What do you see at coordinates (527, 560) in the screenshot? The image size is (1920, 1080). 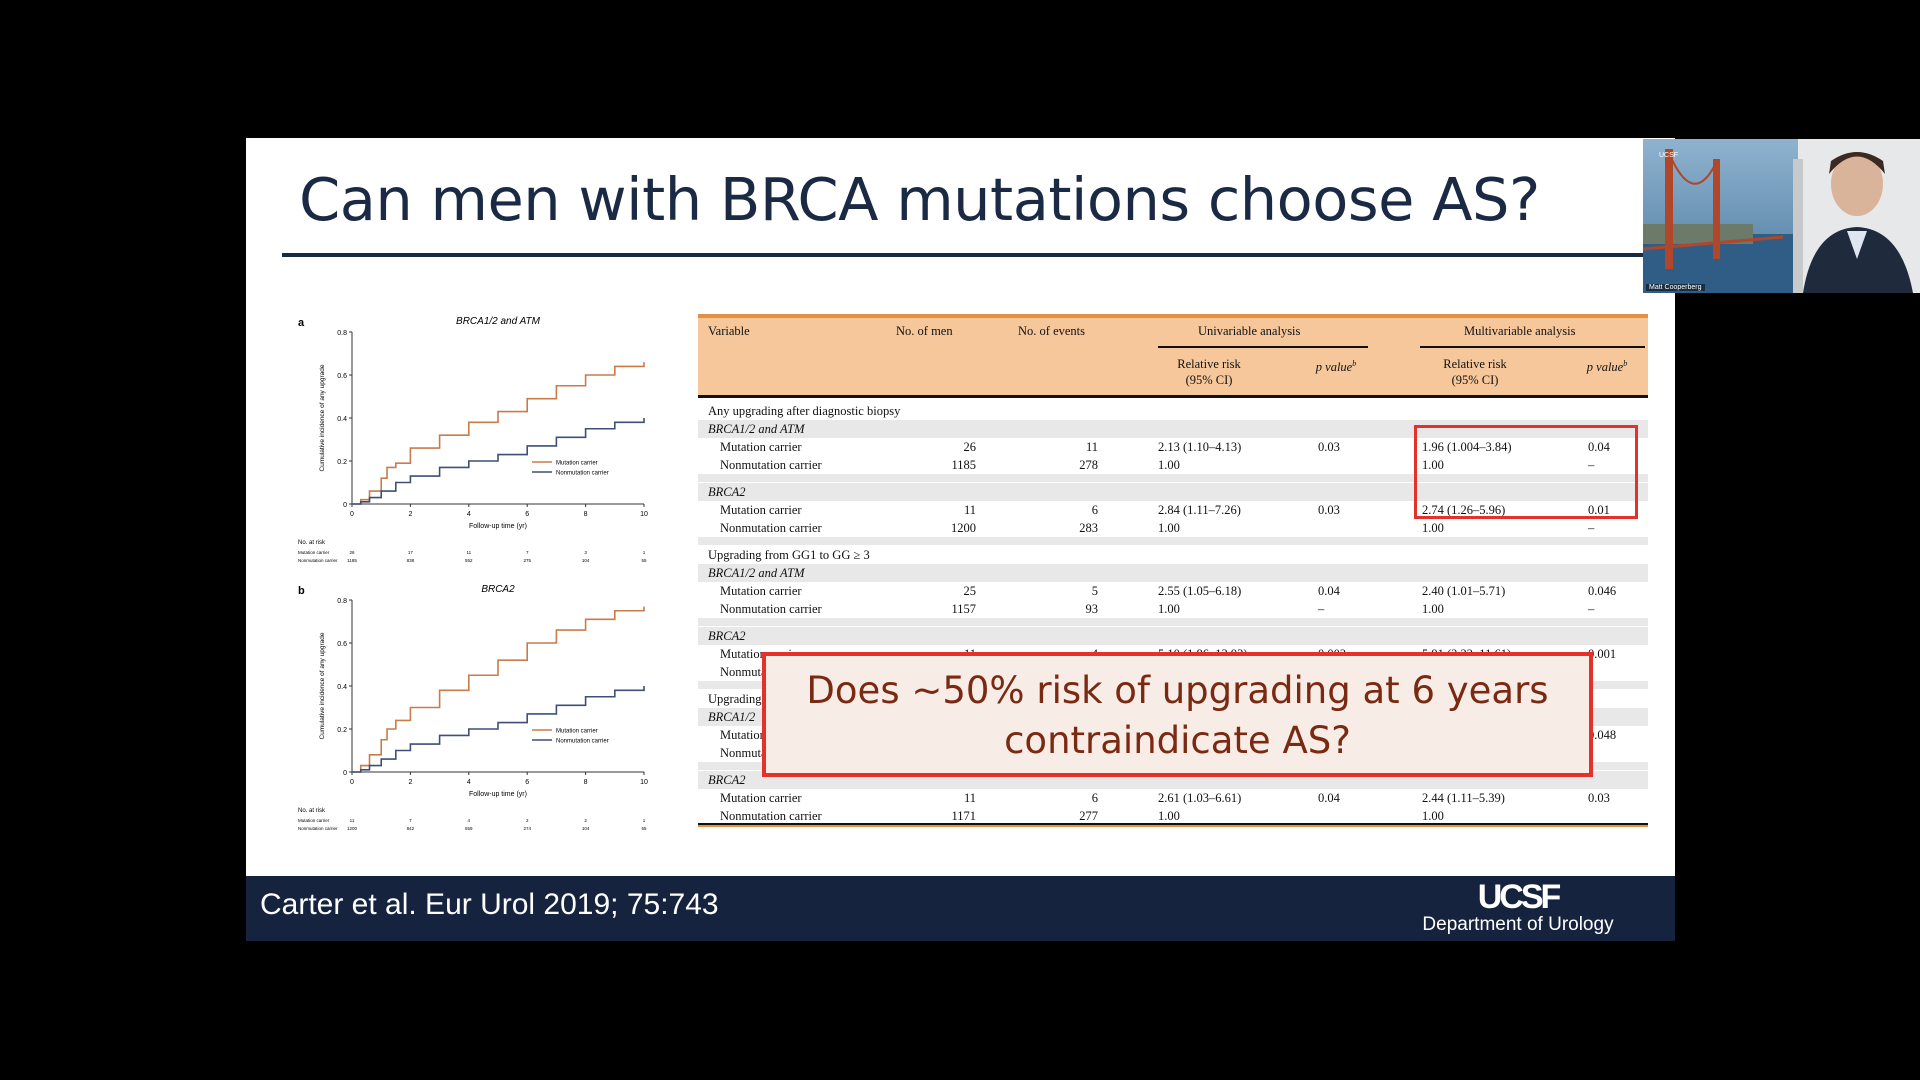 I see `risk-value: 275` at bounding box center [527, 560].